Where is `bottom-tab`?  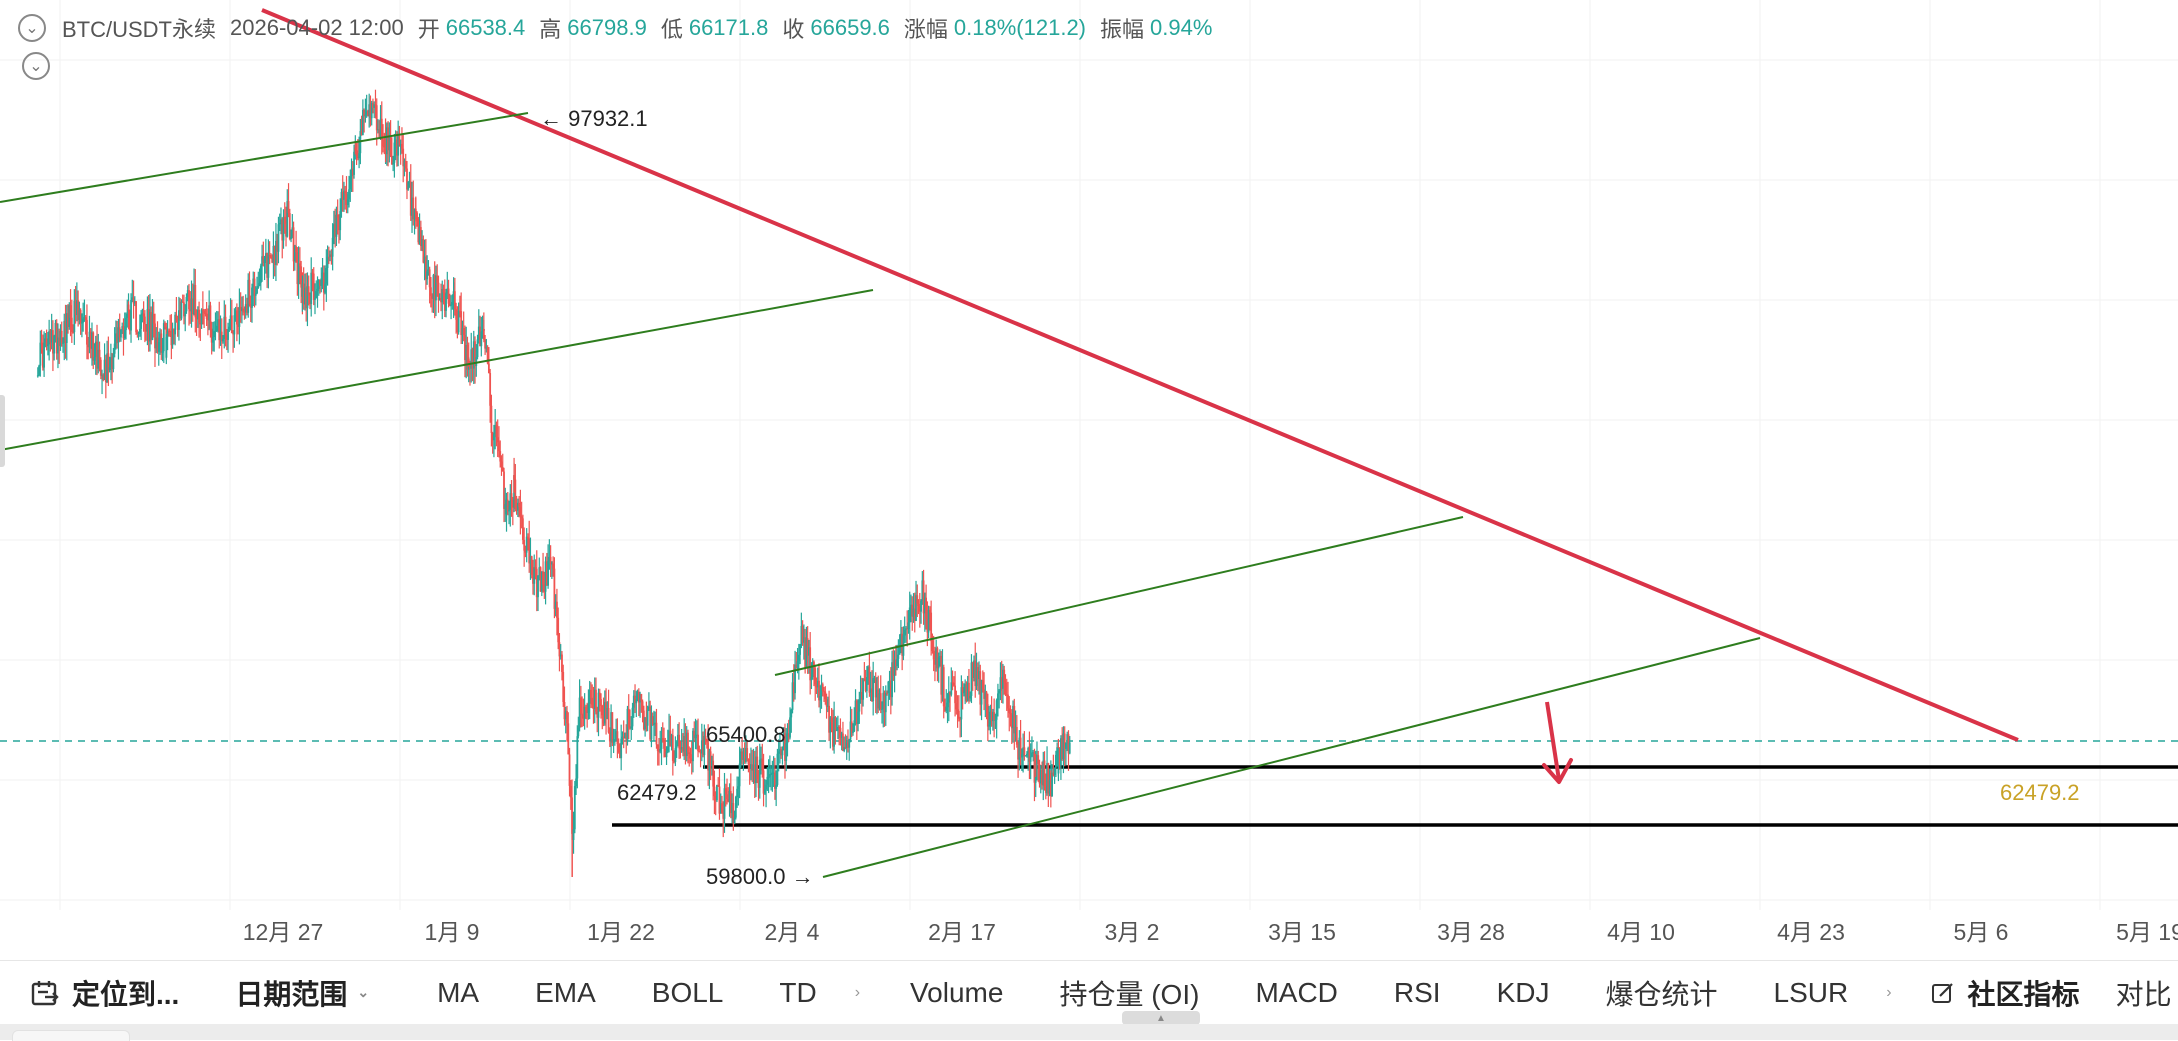
bottom-tab is located at coordinates (71, 1035).